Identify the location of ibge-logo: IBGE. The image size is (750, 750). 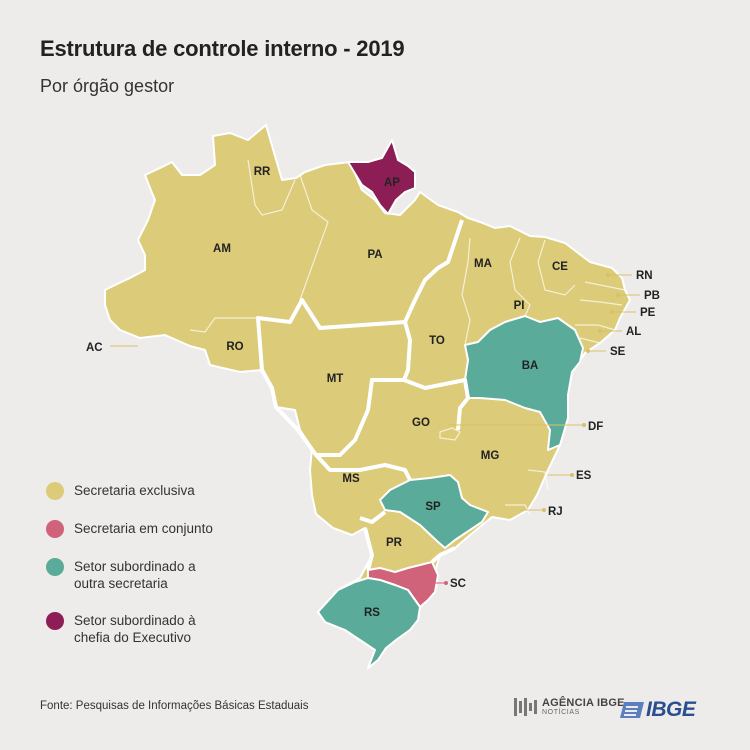
(657, 710).